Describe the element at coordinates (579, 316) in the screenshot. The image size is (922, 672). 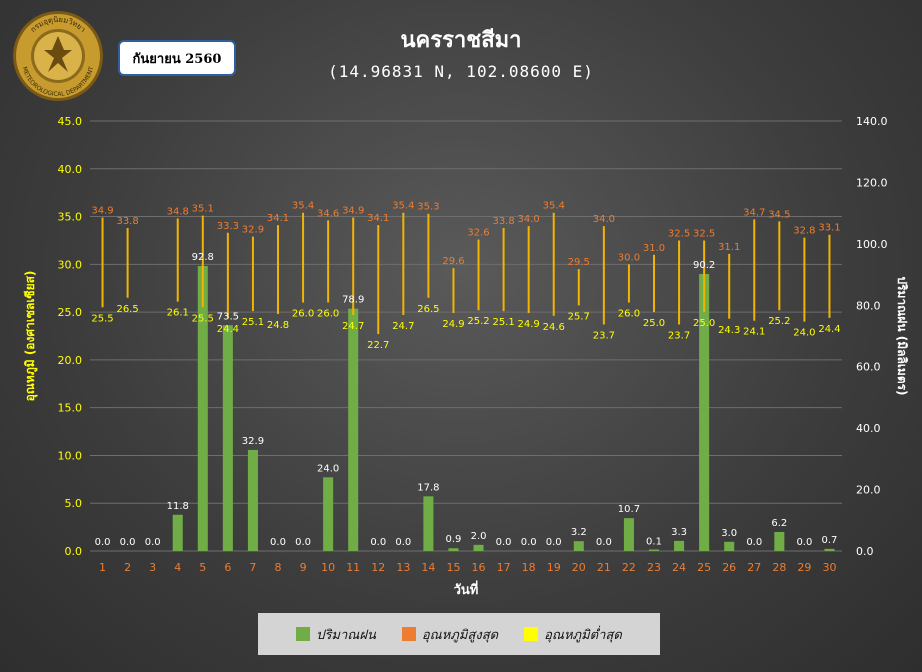
I see `tmin-data-label: 25.7` at that location.